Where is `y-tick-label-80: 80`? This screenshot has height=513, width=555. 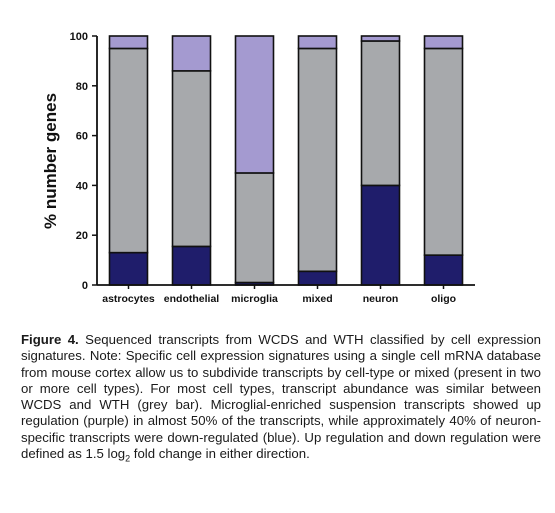
y-tick-label-80: 80 is located at coordinates (82, 87).